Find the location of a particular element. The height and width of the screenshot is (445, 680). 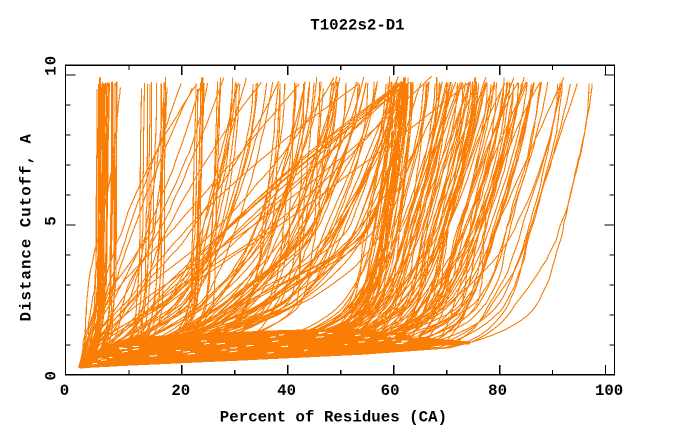

svg-text: Percent of Residues (CA) is located at coordinates (333, 417).